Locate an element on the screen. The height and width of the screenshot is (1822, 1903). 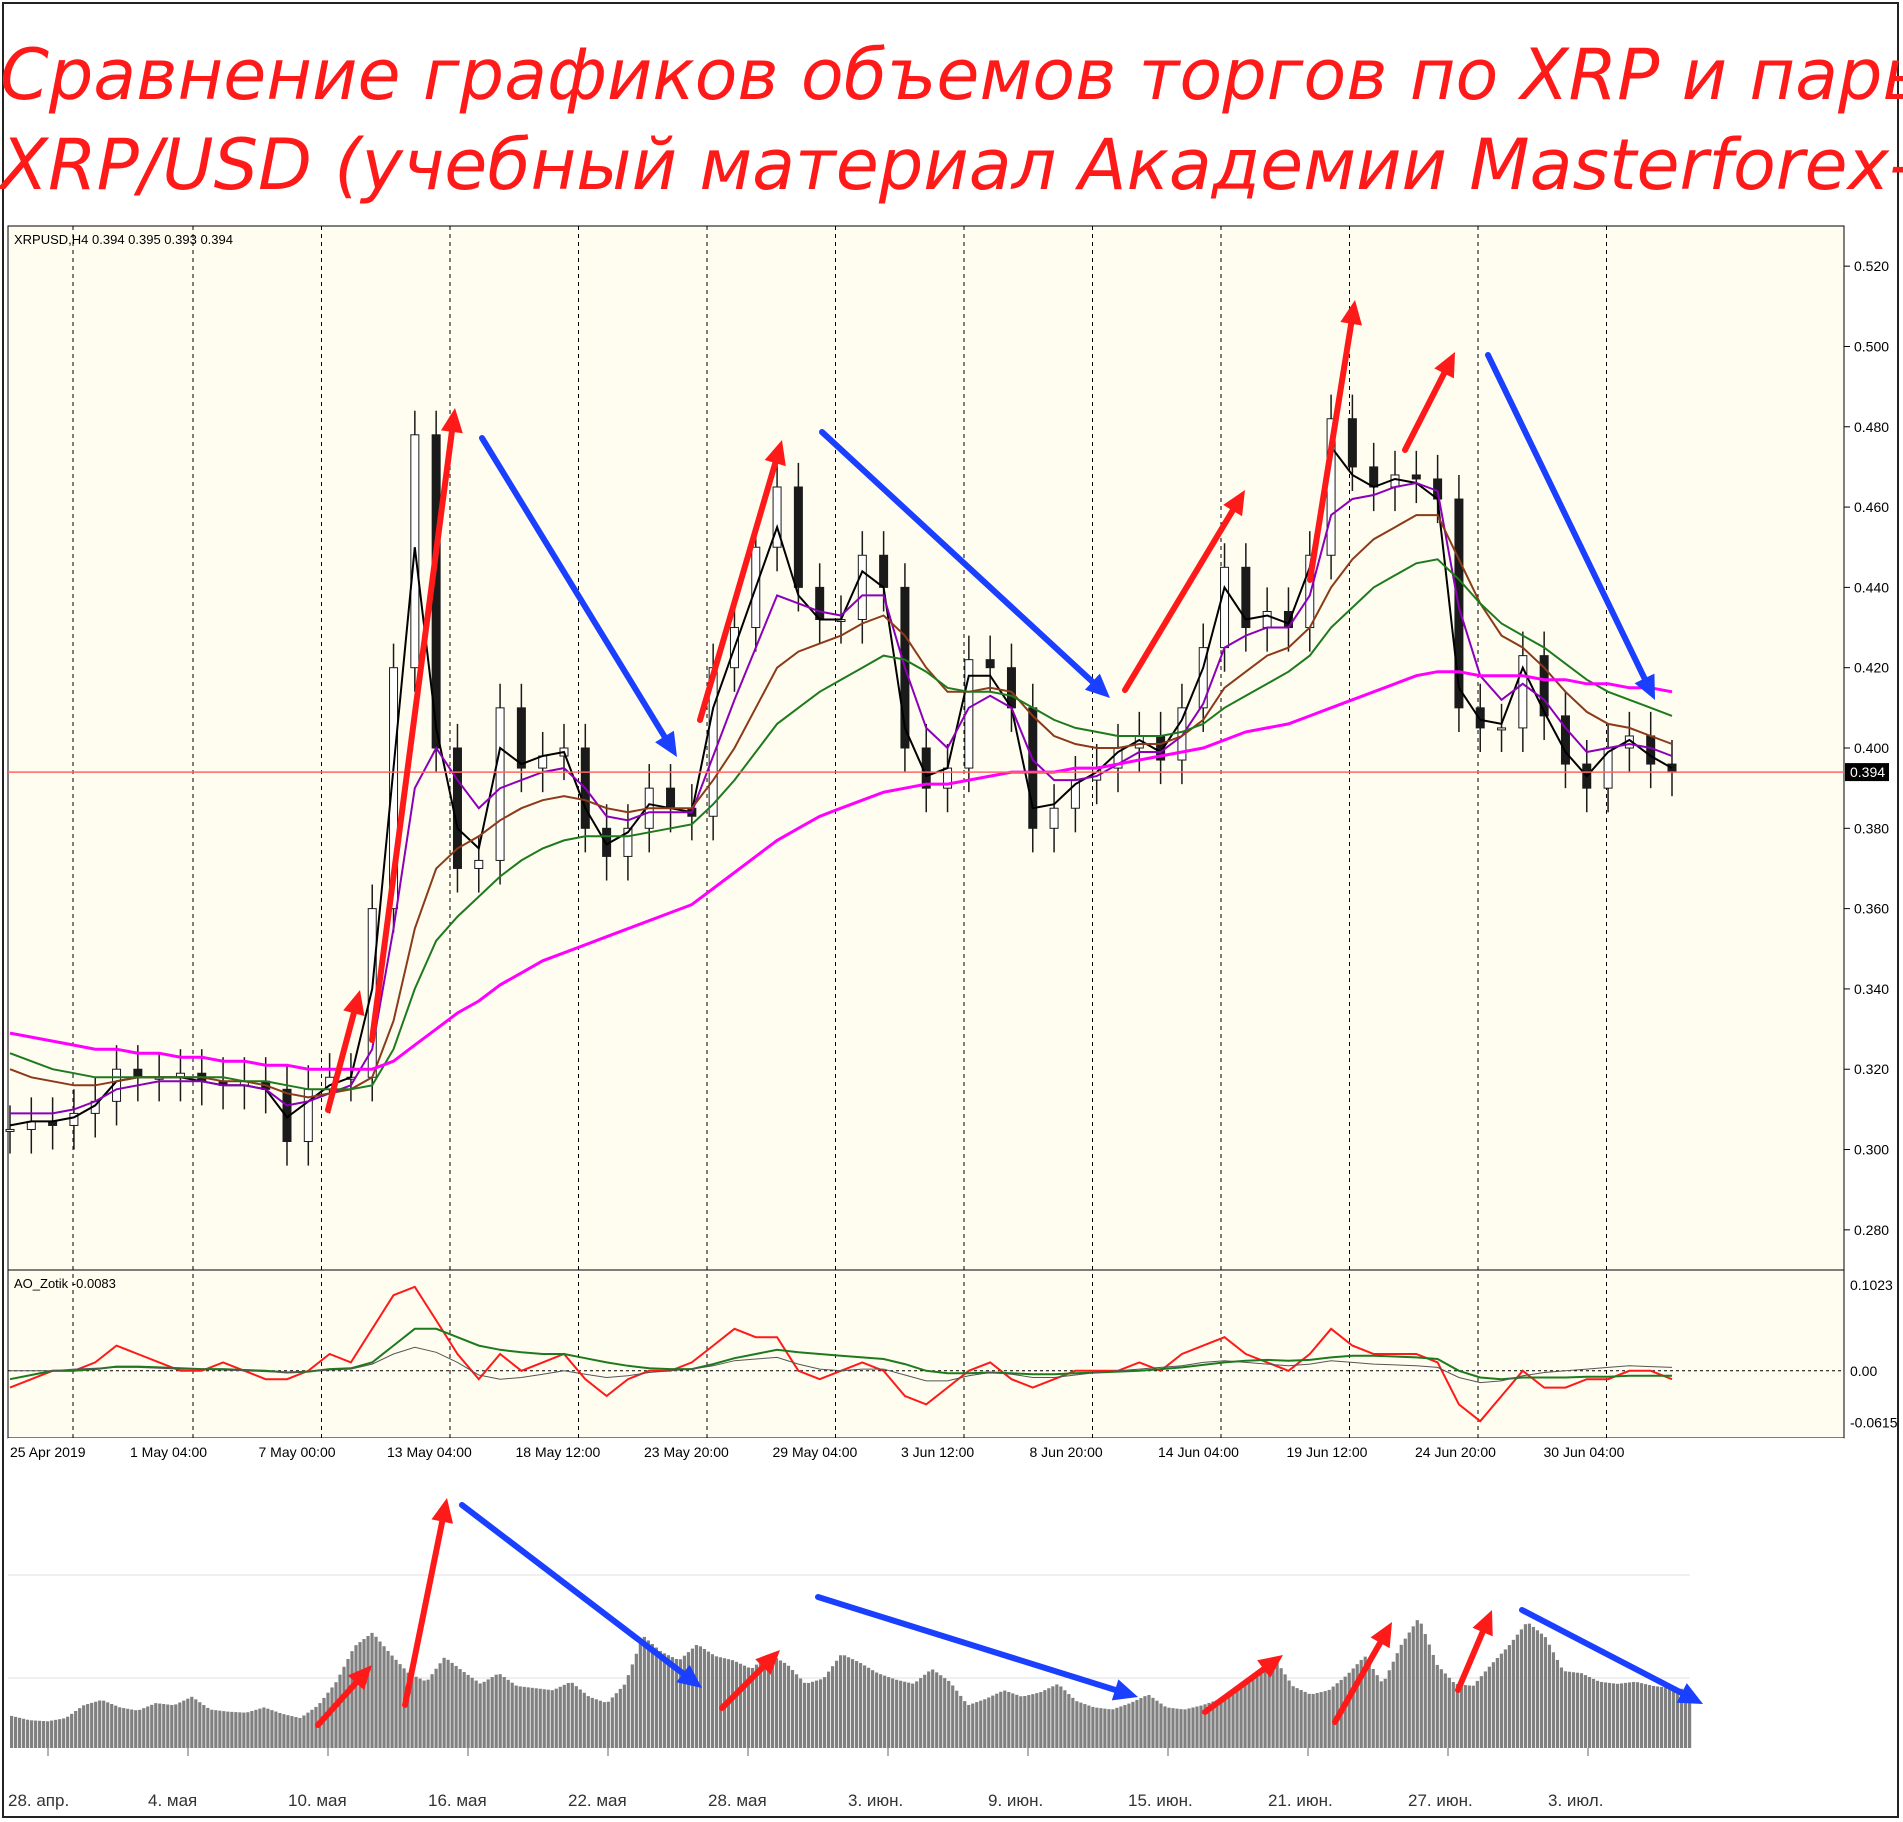
y-tick-label: 0.340 is located at coordinates (1871, 989).